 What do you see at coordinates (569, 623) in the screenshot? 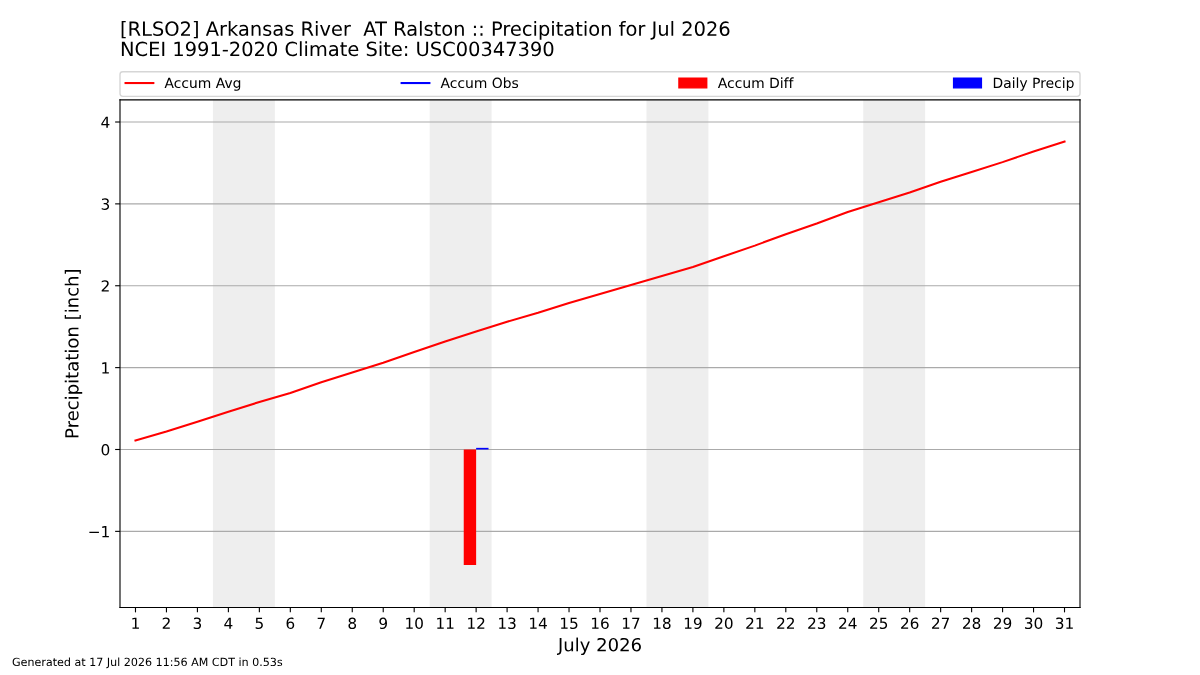
I see `x-tick-label: 15` at bounding box center [569, 623].